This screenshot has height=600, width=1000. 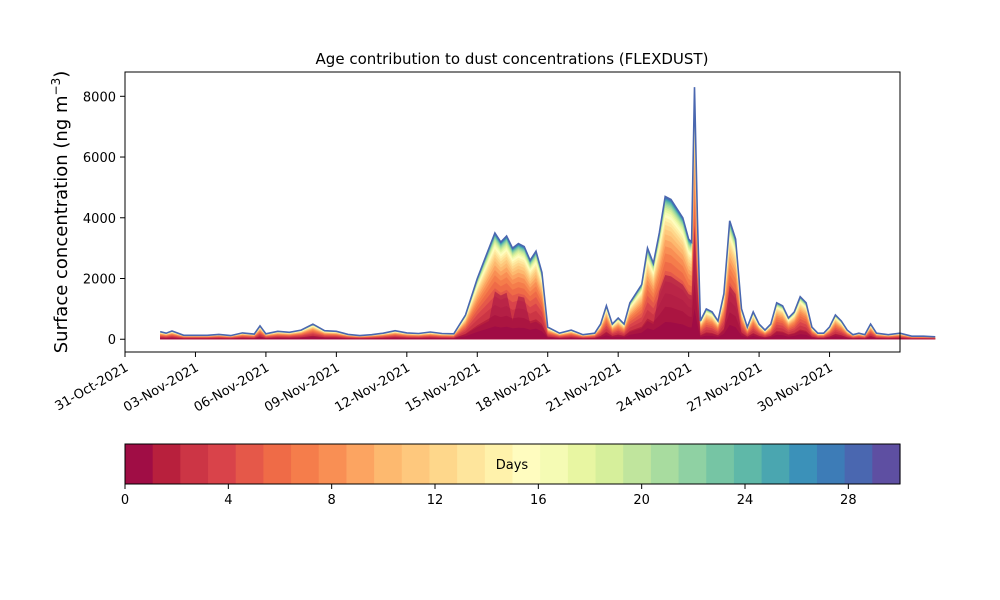 I want to click on x-tick-label-8: 24-Nov-2021, so click(x=654, y=387).